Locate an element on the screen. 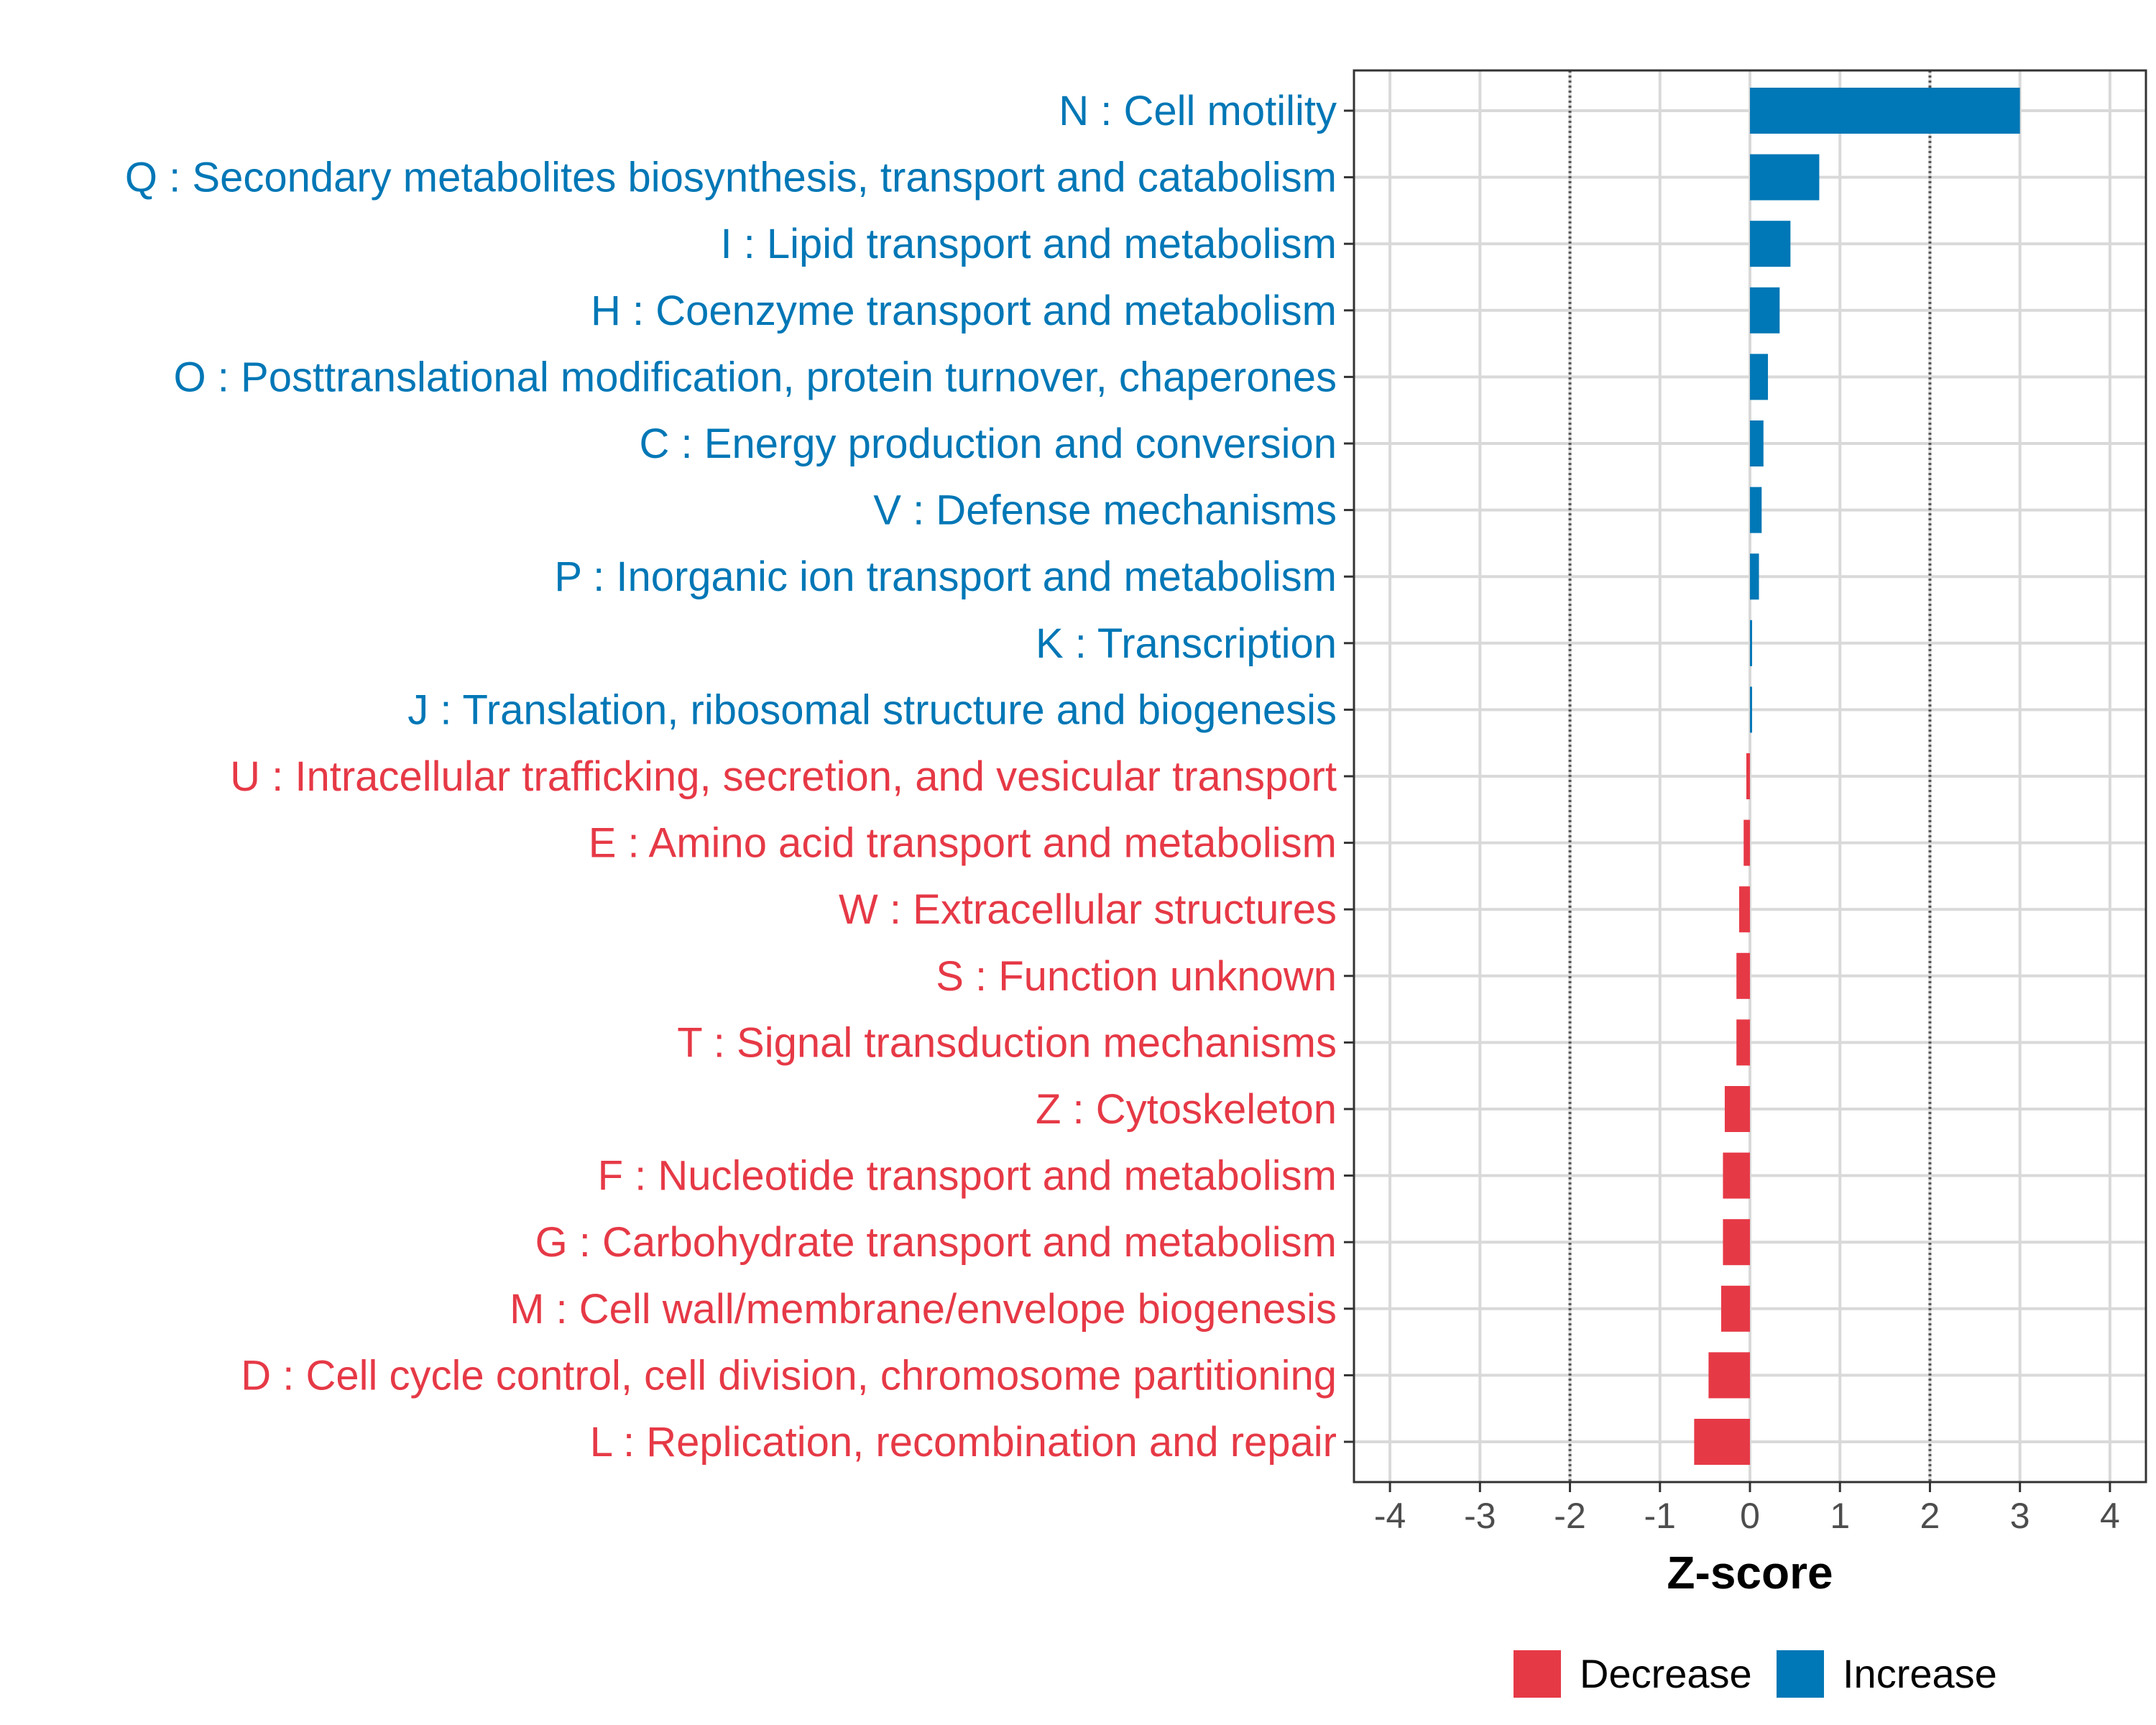  x-tick-label: 0 is located at coordinates (1750, 1516).